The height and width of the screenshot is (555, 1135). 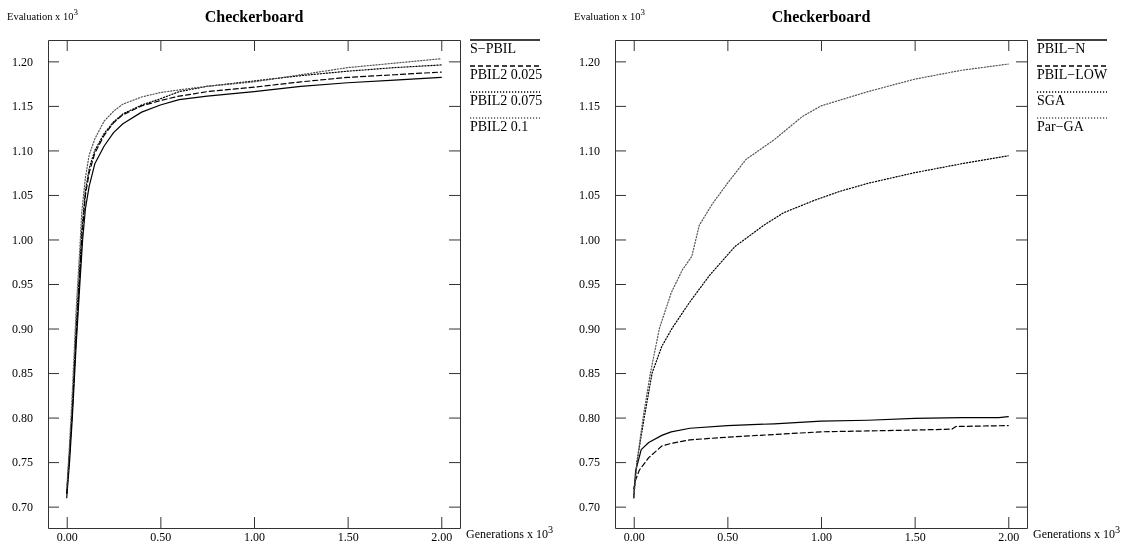 What do you see at coordinates (1072, 74) in the screenshot?
I see `legend-label: PBIL−LOW` at bounding box center [1072, 74].